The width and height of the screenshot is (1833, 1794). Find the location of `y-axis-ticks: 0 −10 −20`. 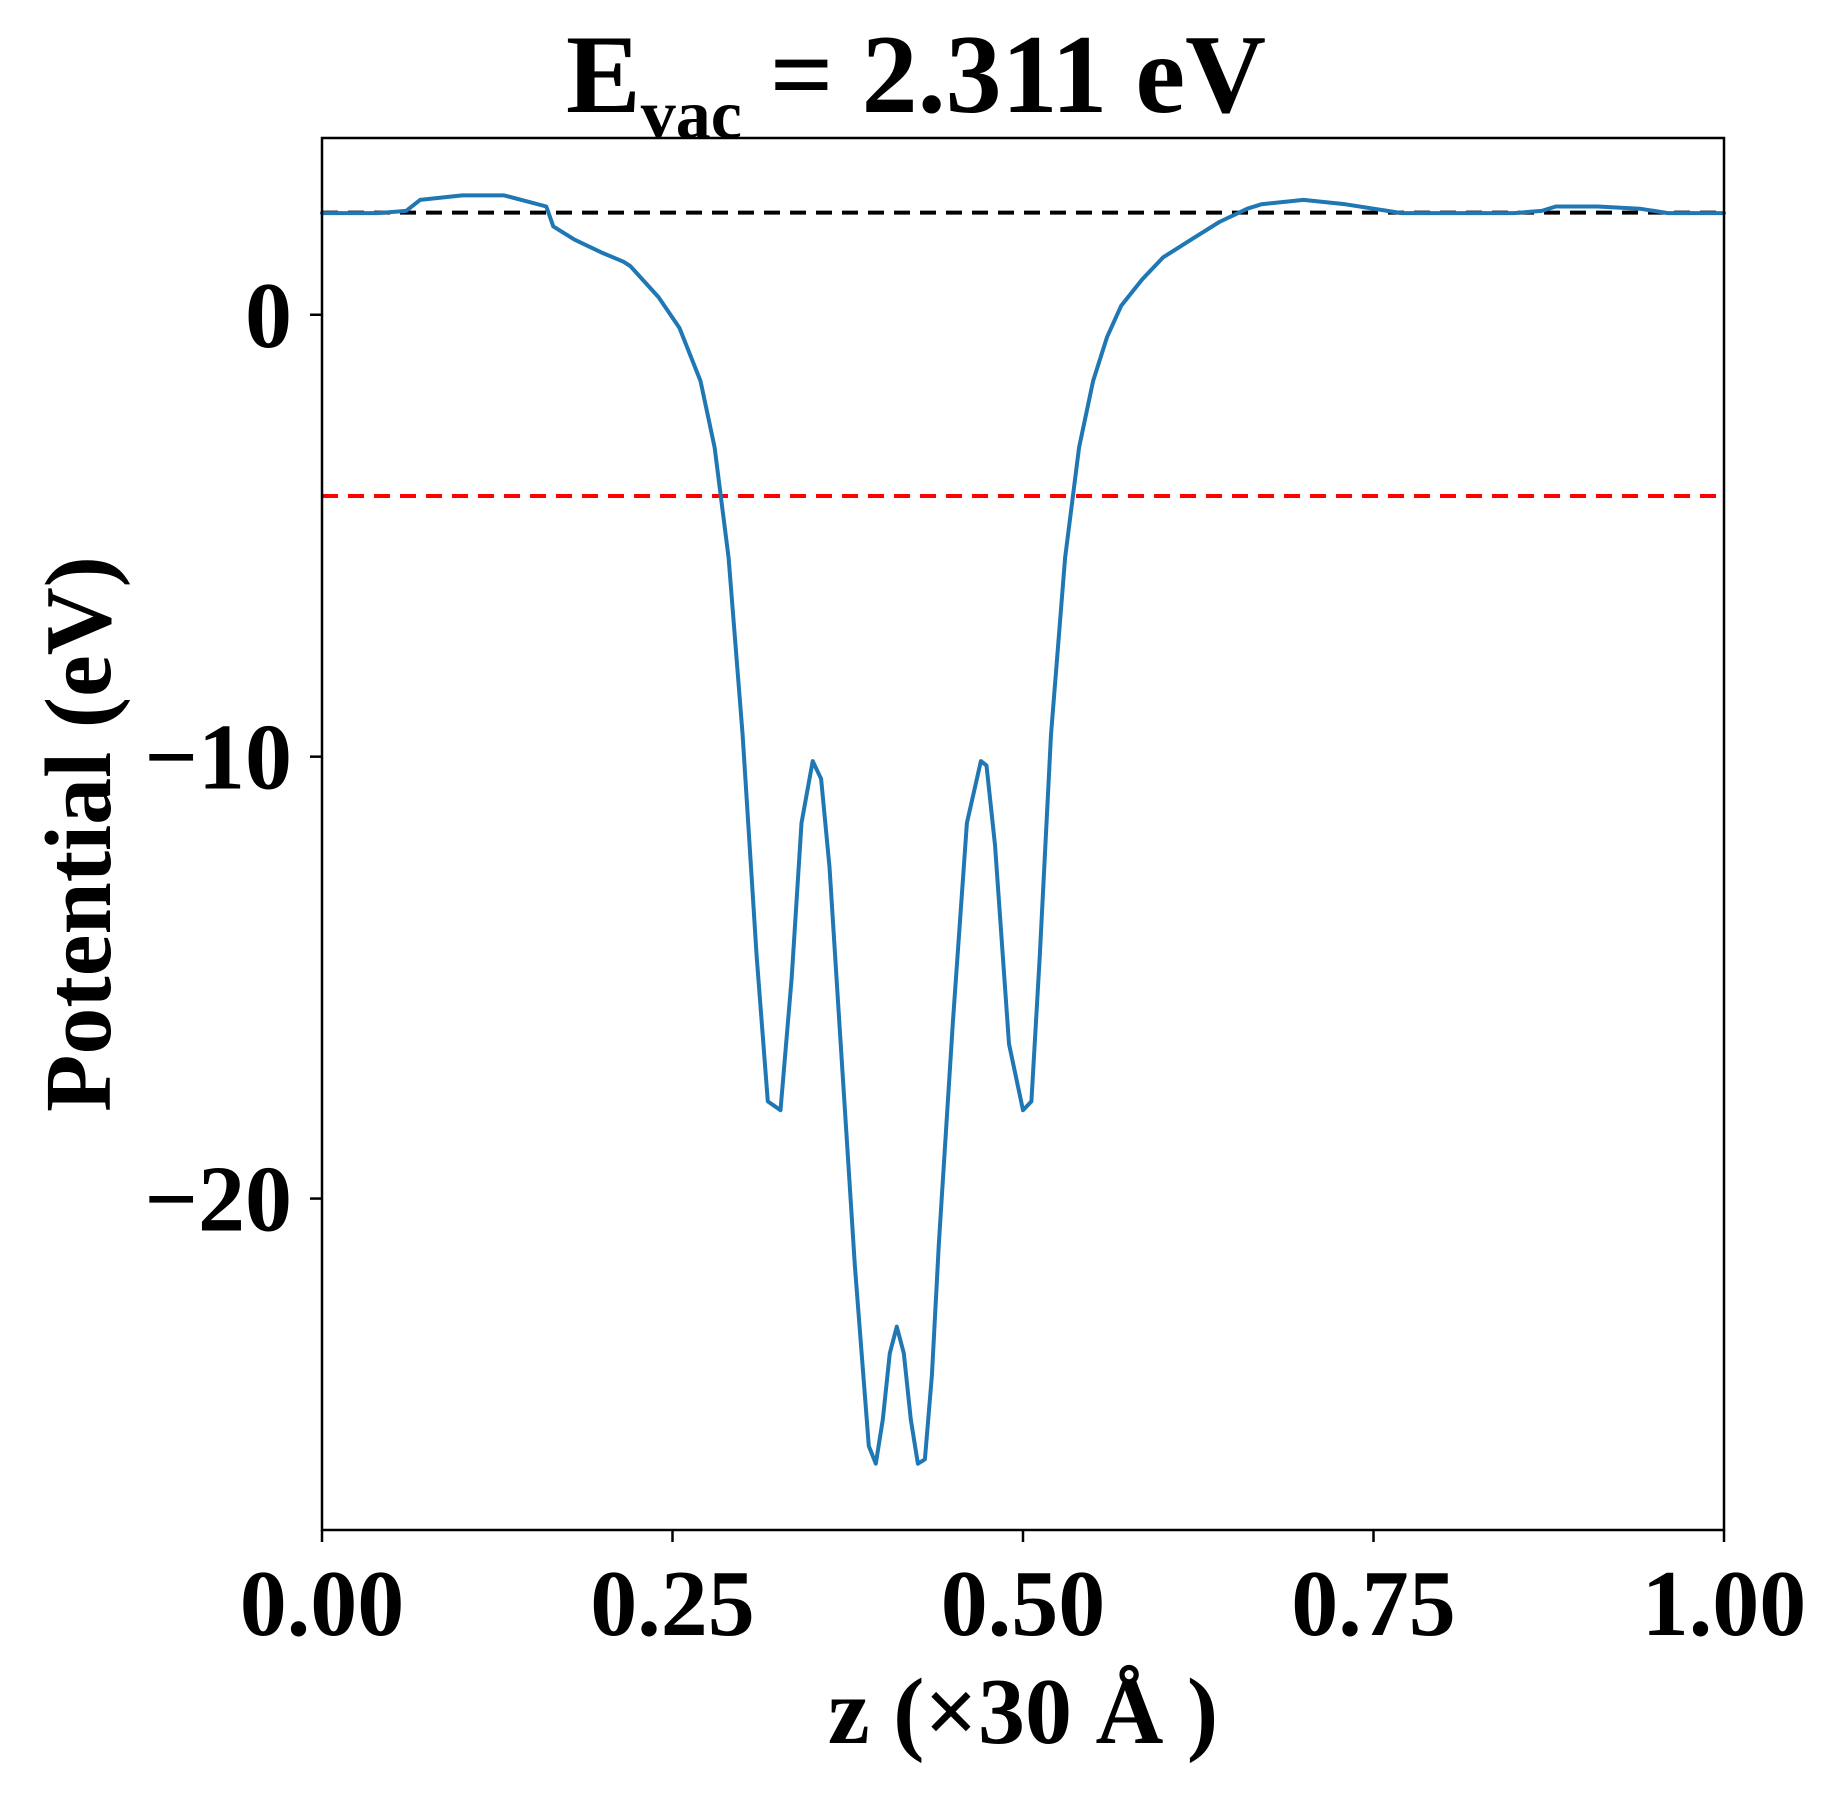

y-axis-ticks: 0 −10 −20 is located at coordinates (233, 758).